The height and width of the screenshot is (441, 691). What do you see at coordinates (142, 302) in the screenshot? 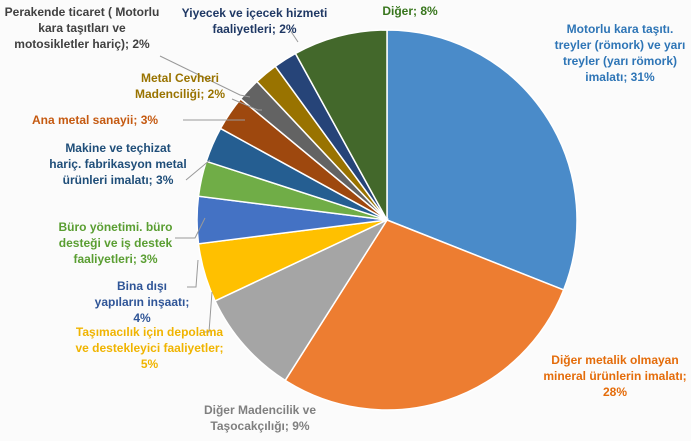
I see `label: Bina dışı yapıların inşaatı; 4%` at bounding box center [142, 302].